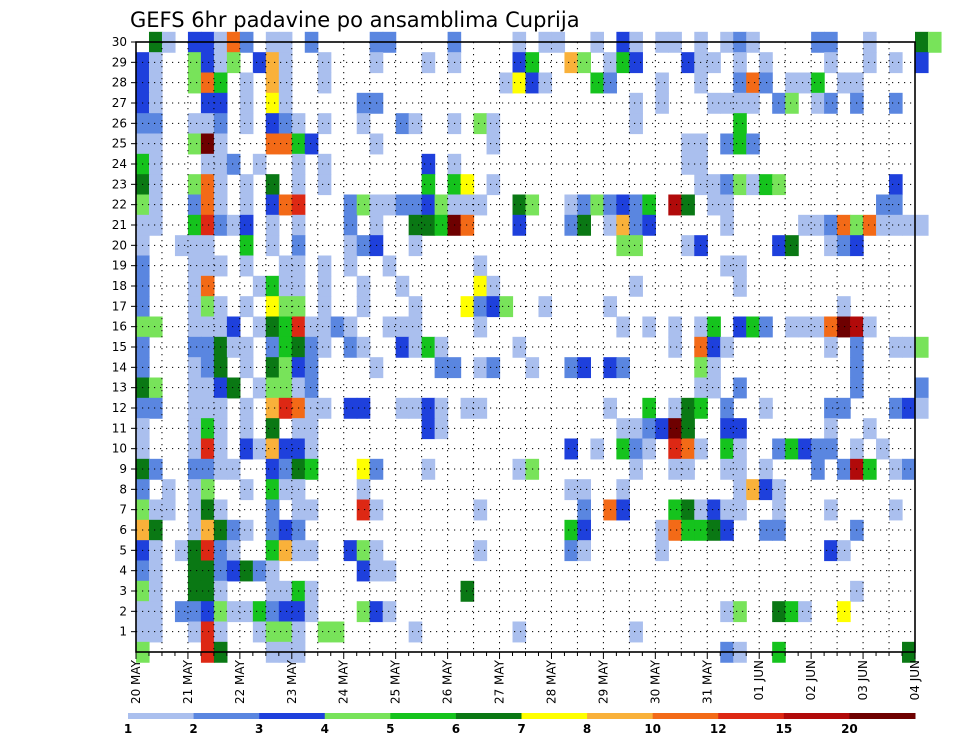 The width and height of the screenshot is (960, 742). What do you see at coordinates (390, 729) in the screenshot?
I see `legend-label: 5` at bounding box center [390, 729].